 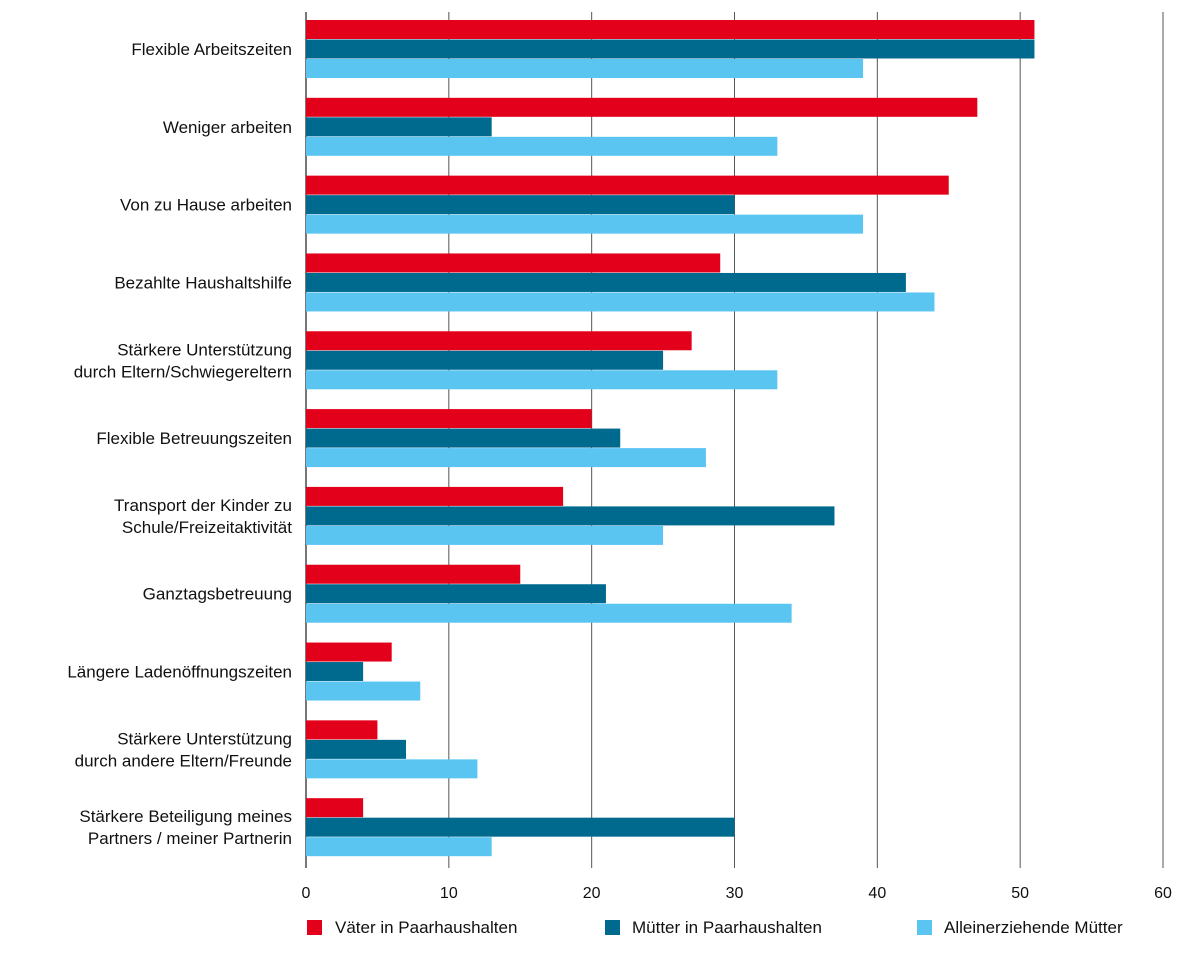 What do you see at coordinates (877, 893) in the screenshot?
I see `x-tick-label: 40` at bounding box center [877, 893].